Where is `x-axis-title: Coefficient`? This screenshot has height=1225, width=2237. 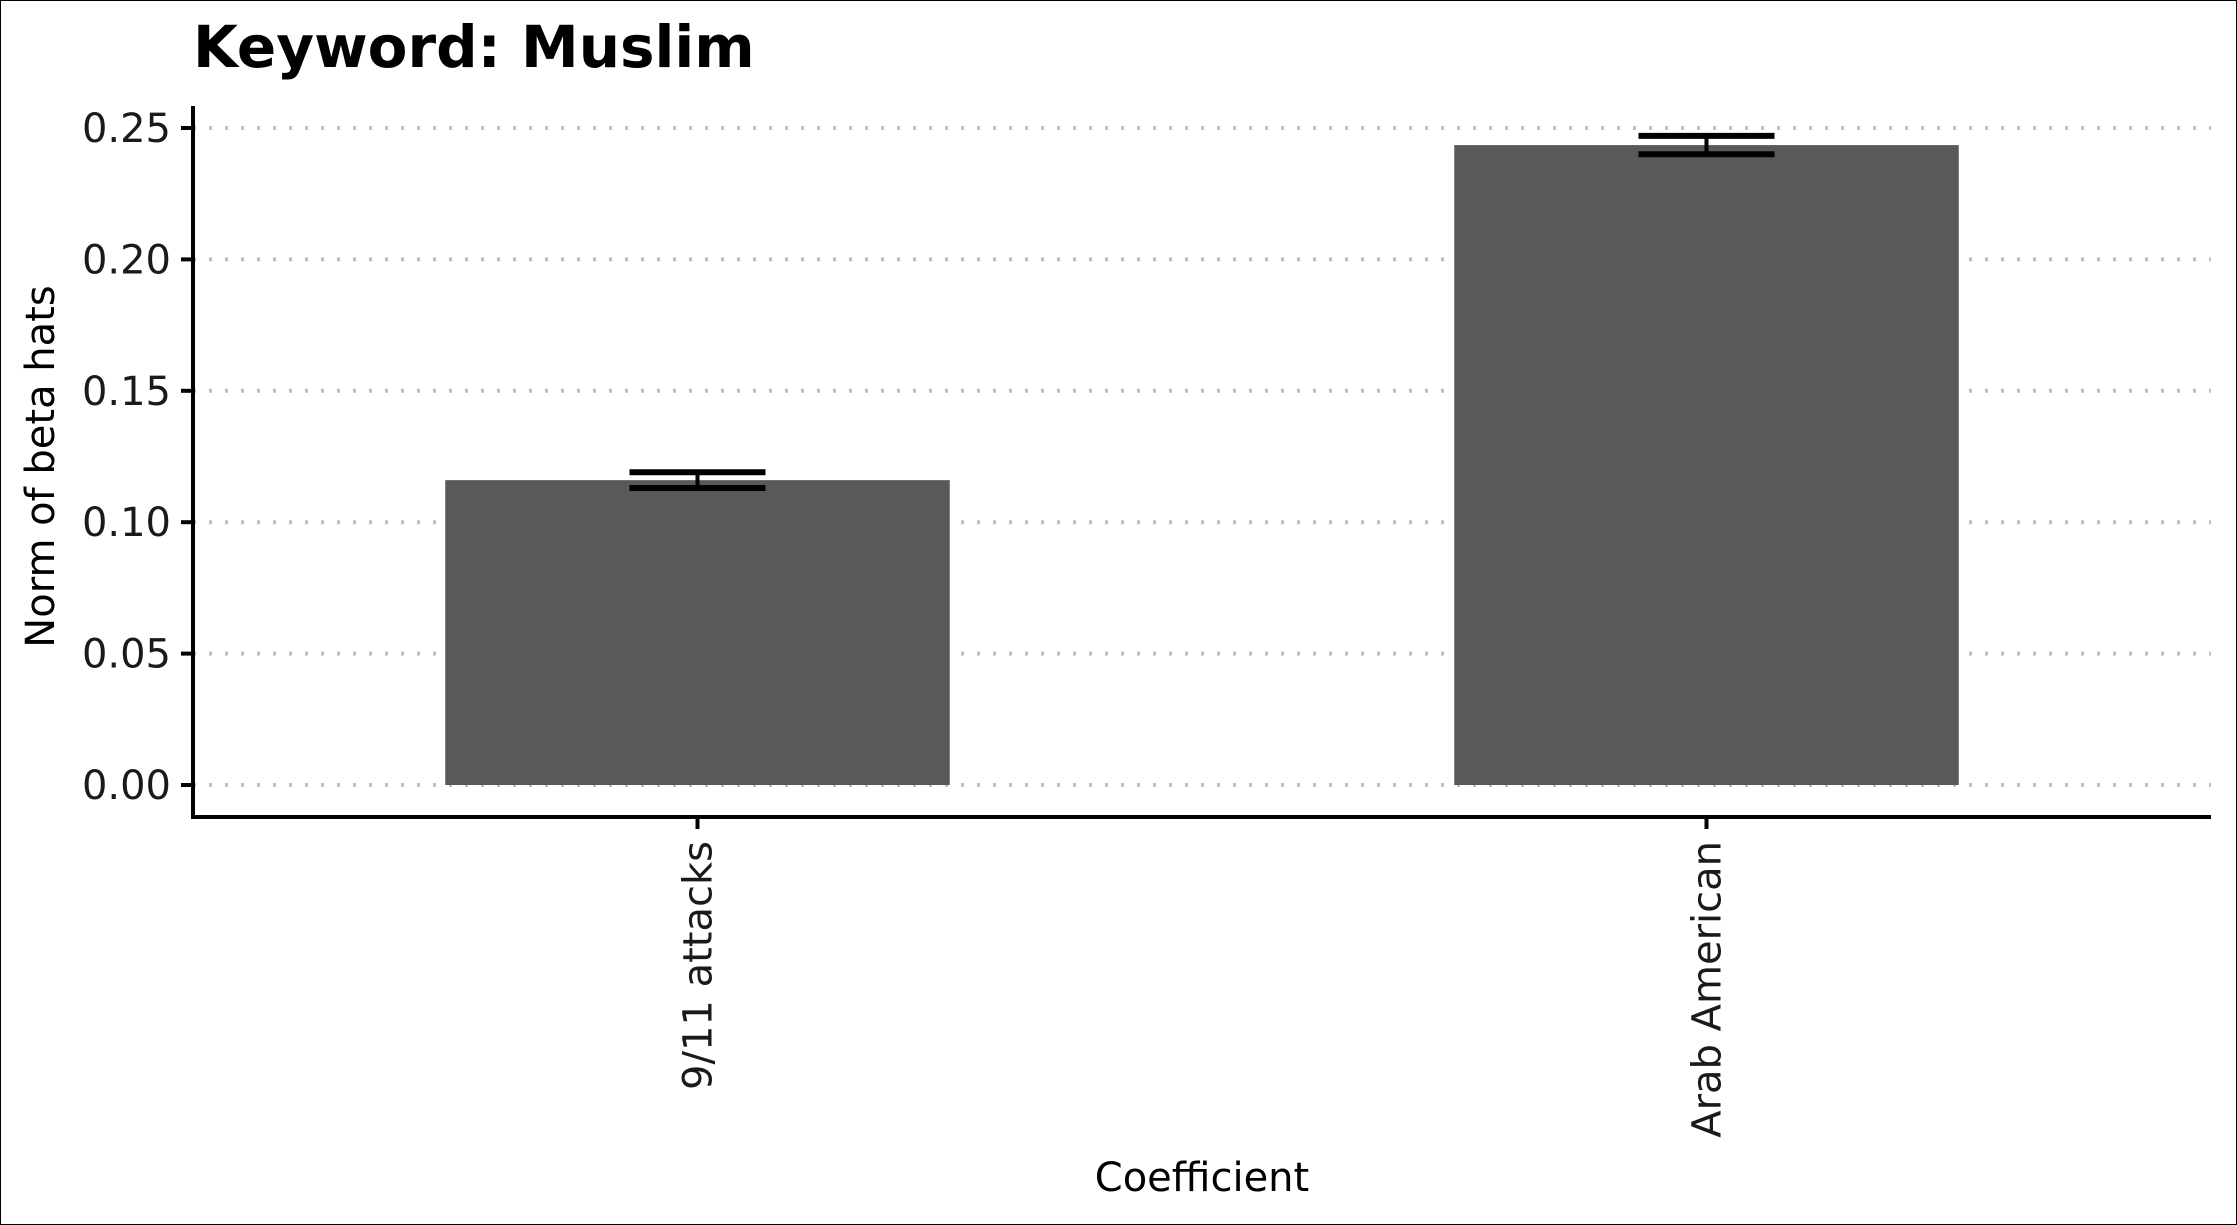
x-axis-title: Coefficient is located at coordinates (1202, 1178).